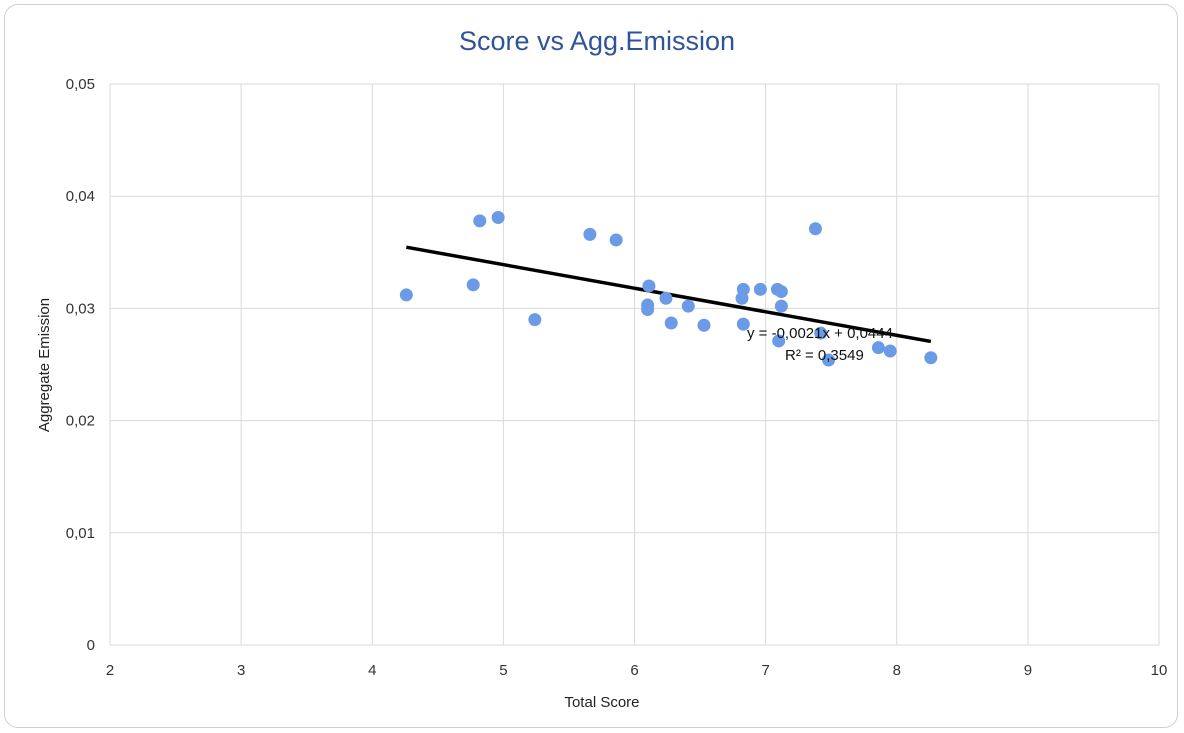 This screenshot has height=733, width=1184. I want to click on x-tick-label: 3, so click(241, 670).